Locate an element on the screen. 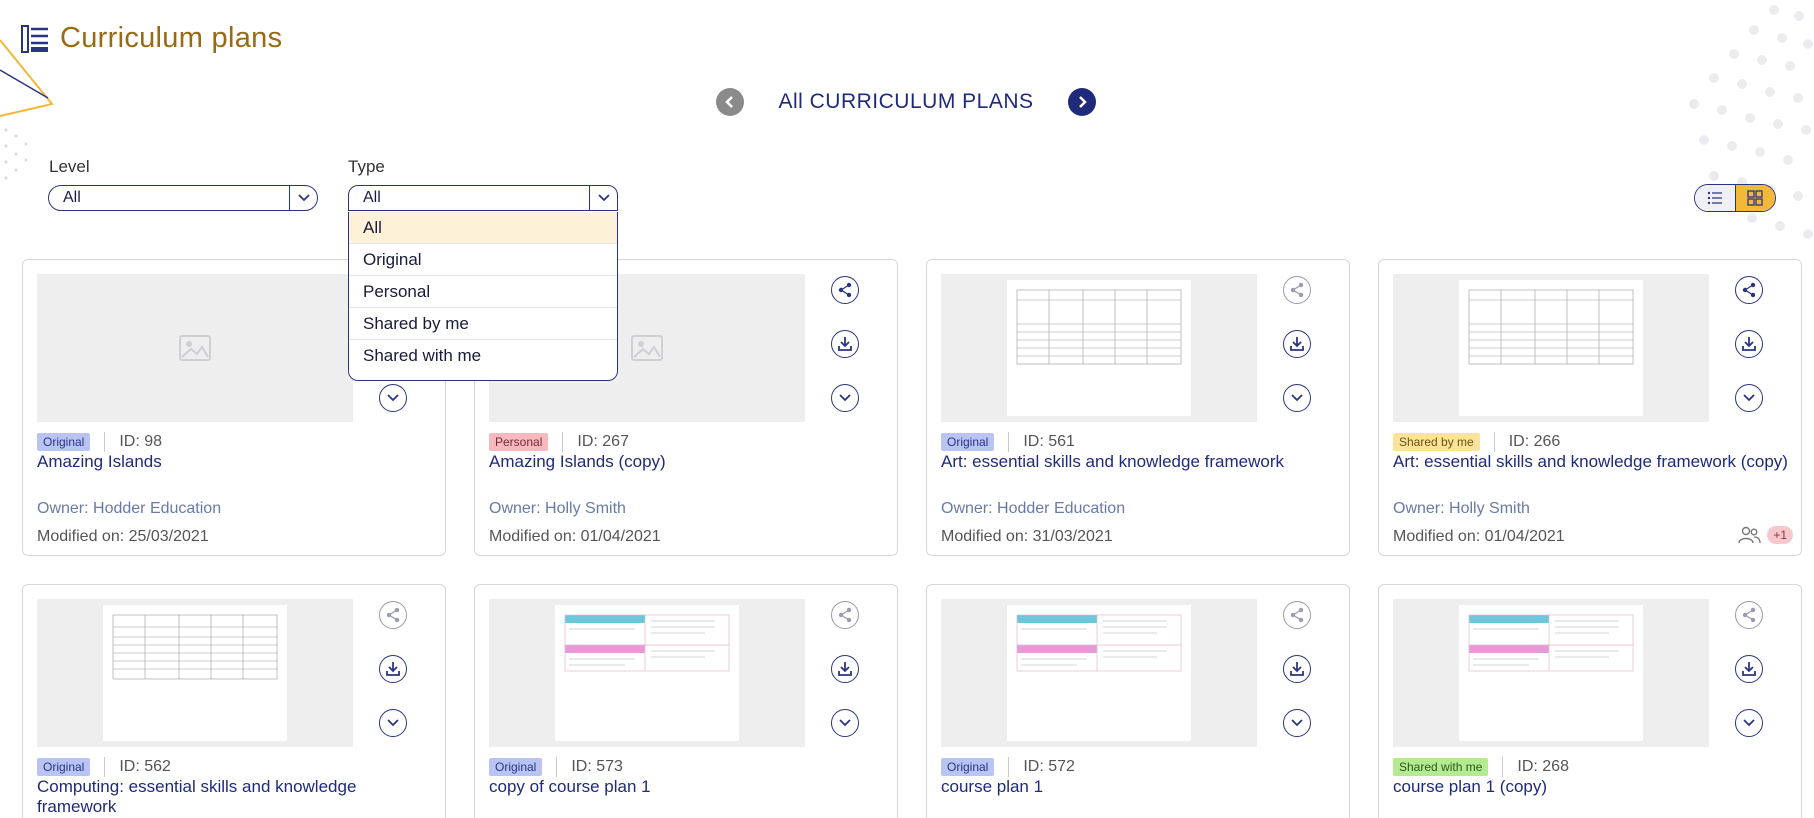 This screenshot has height=818, width=1814. list-view-icon is located at coordinates (1714, 198).